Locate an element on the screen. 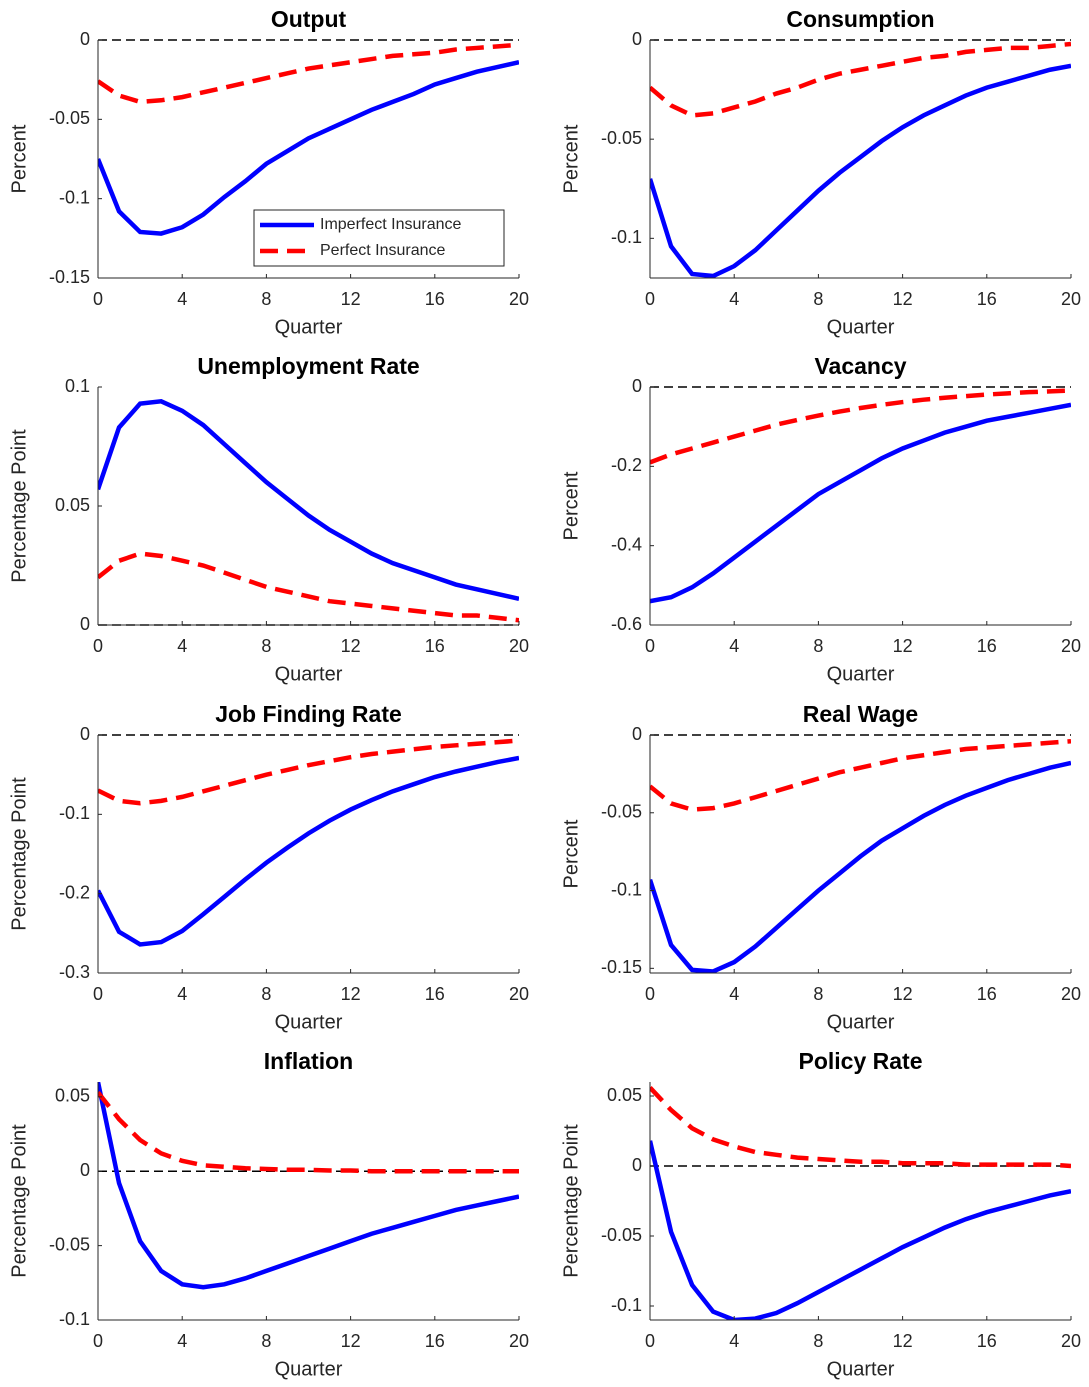 The height and width of the screenshot is (1387, 1089). chart-title: Output is located at coordinates (309, 19).